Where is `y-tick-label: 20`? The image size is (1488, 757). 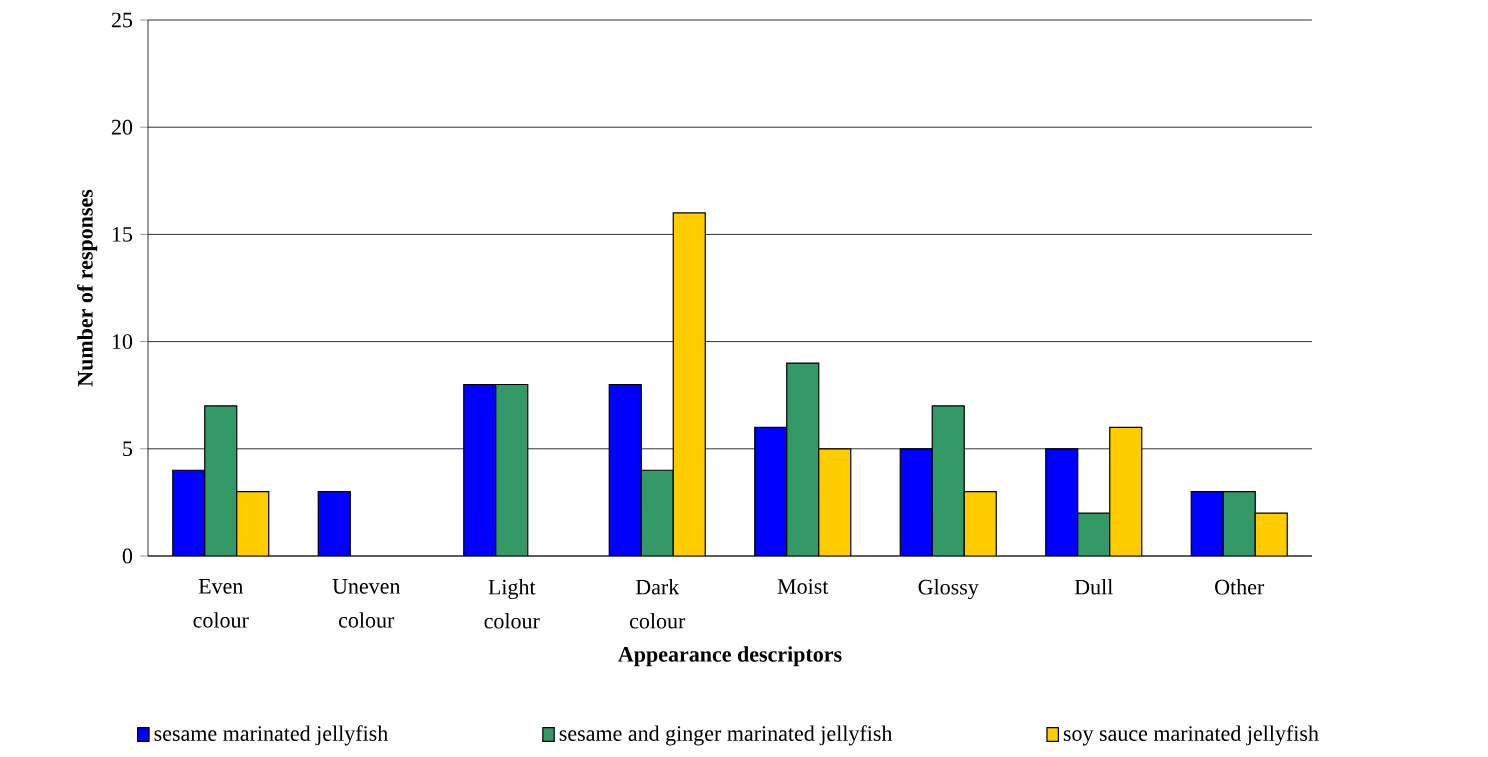 y-tick-label: 20 is located at coordinates (122, 127).